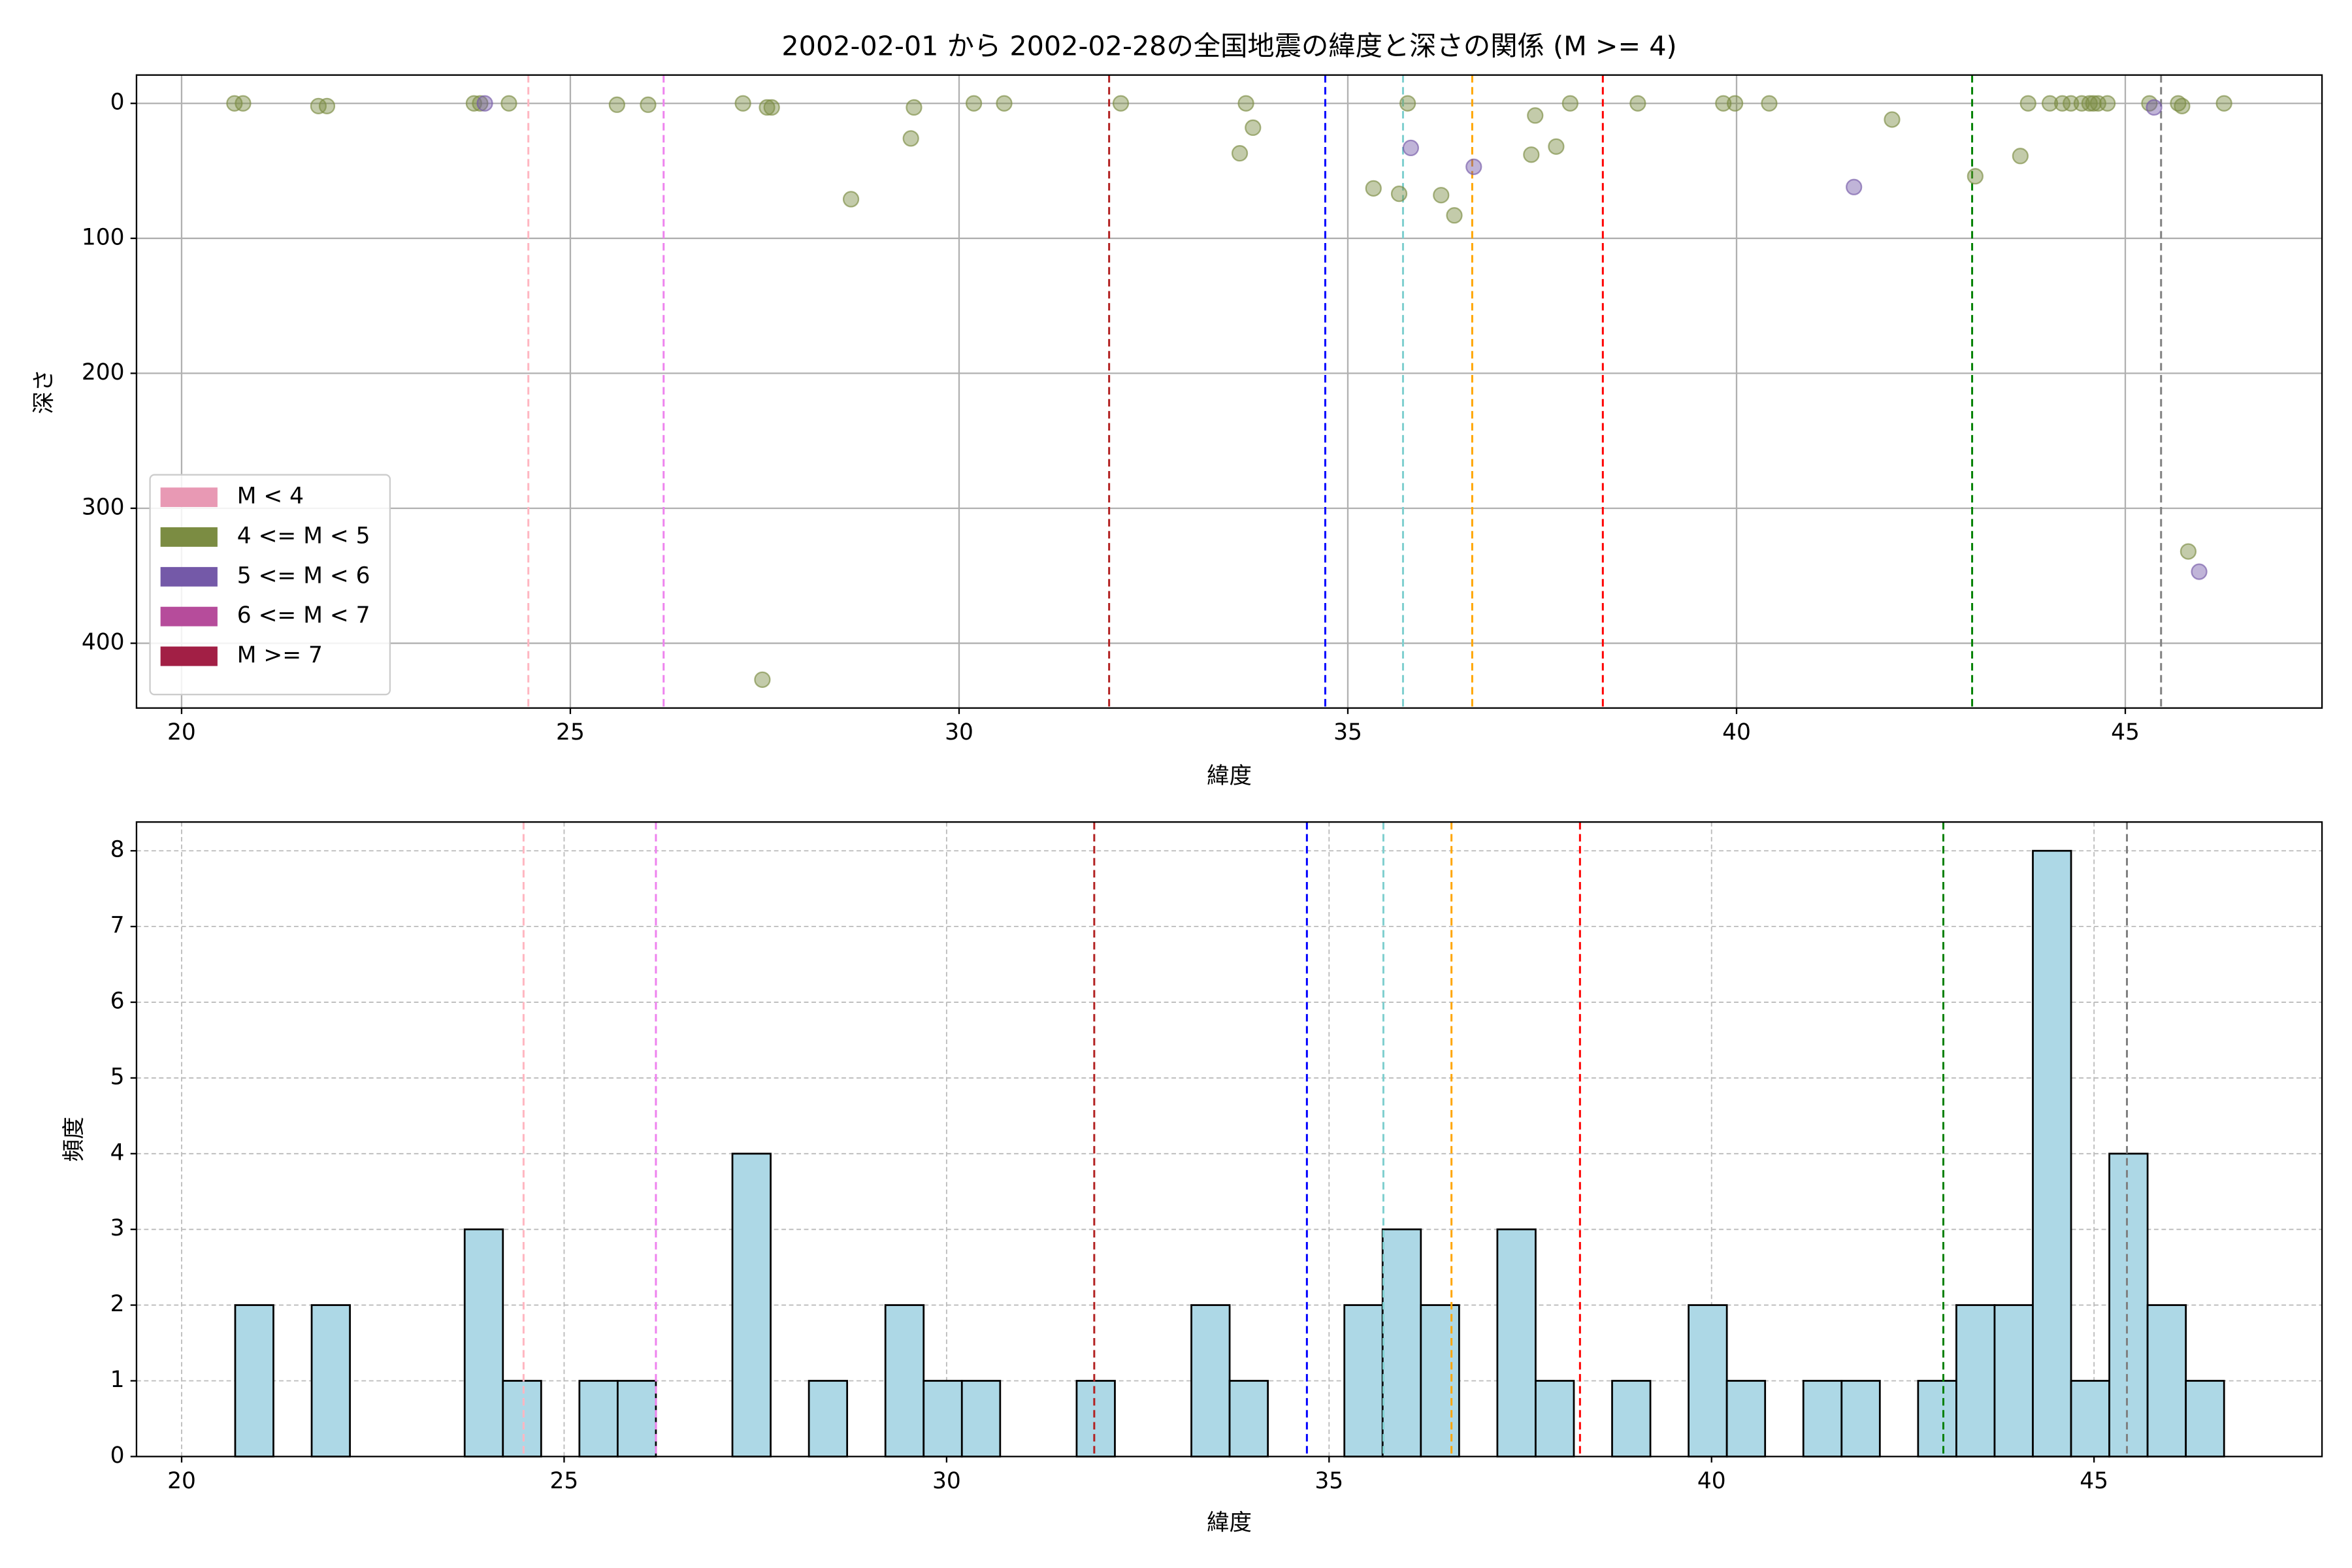 The width and height of the screenshot is (2352, 1568). What do you see at coordinates (117, 1304) in the screenshot?
I see `y-tick-label: 2` at bounding box center [117, 1304].